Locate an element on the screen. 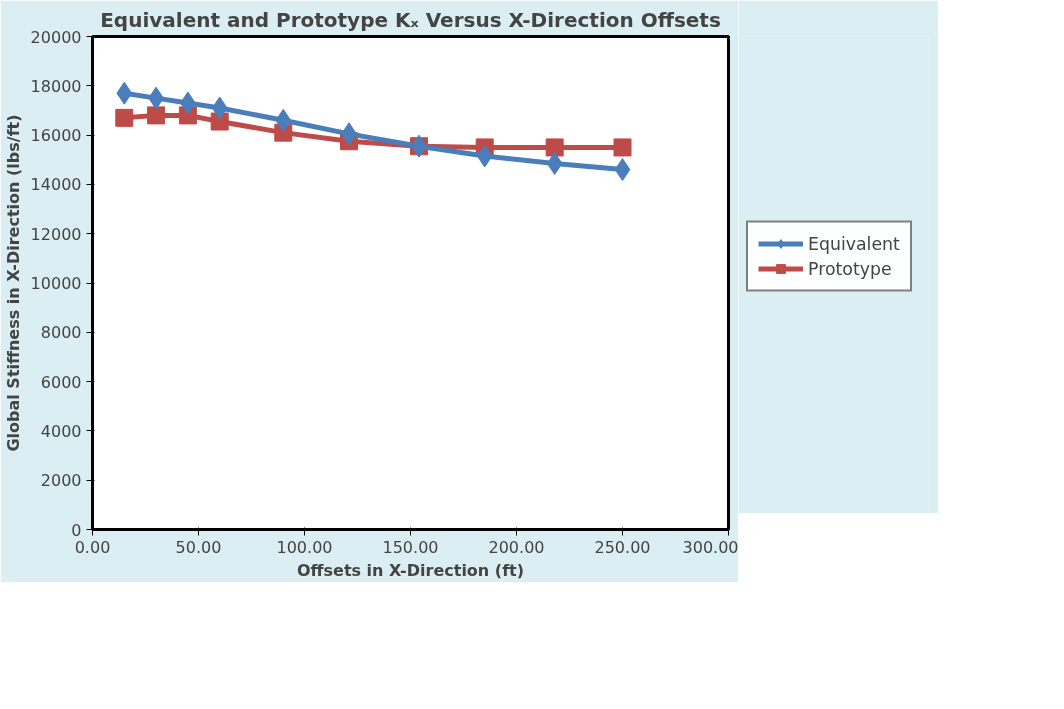 The width and height of the screenshot is (1064, 709). y-tick-label: 14000 is located at coordinates (56, 185).